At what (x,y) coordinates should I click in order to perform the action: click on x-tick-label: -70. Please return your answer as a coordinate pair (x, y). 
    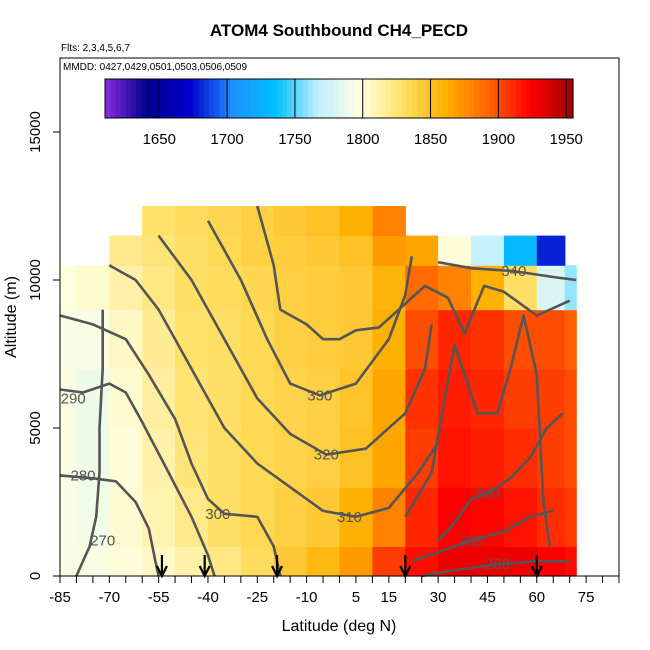
    Looking at the image, I should click on (109, 597).